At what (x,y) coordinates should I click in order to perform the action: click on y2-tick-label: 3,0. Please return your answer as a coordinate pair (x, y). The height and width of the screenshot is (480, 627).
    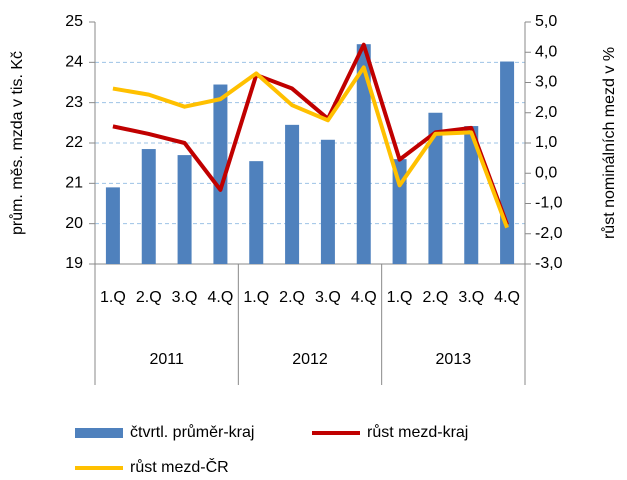
    Looking at the image, I should click on (546, 82).